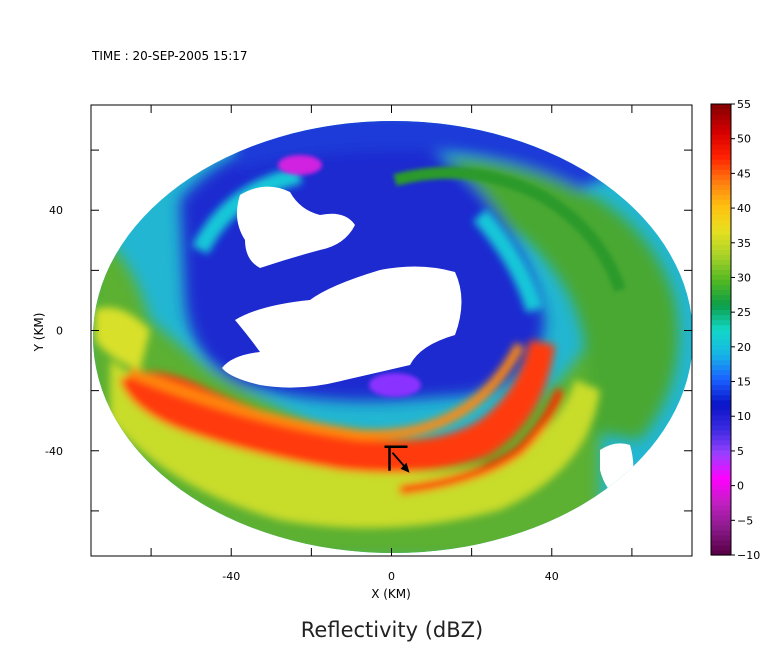 This screenshot has height=662, width=768. What do you see at coordinates (54, 331) in the screenshot?
I see `y-axis-tick-labels: -40 0 40` at bounding box center [54, 331].